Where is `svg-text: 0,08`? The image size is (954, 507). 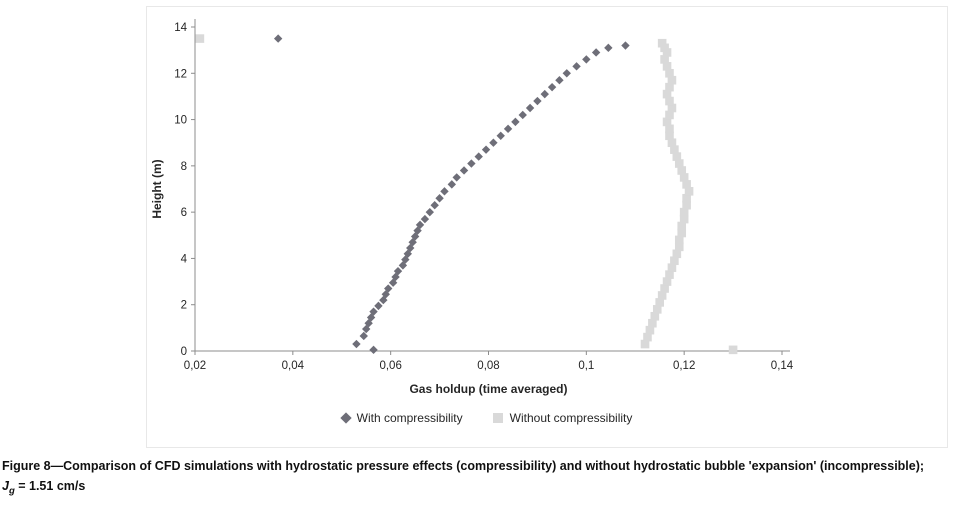 svg-text: 0,08 is located at coordinates (488, 366).